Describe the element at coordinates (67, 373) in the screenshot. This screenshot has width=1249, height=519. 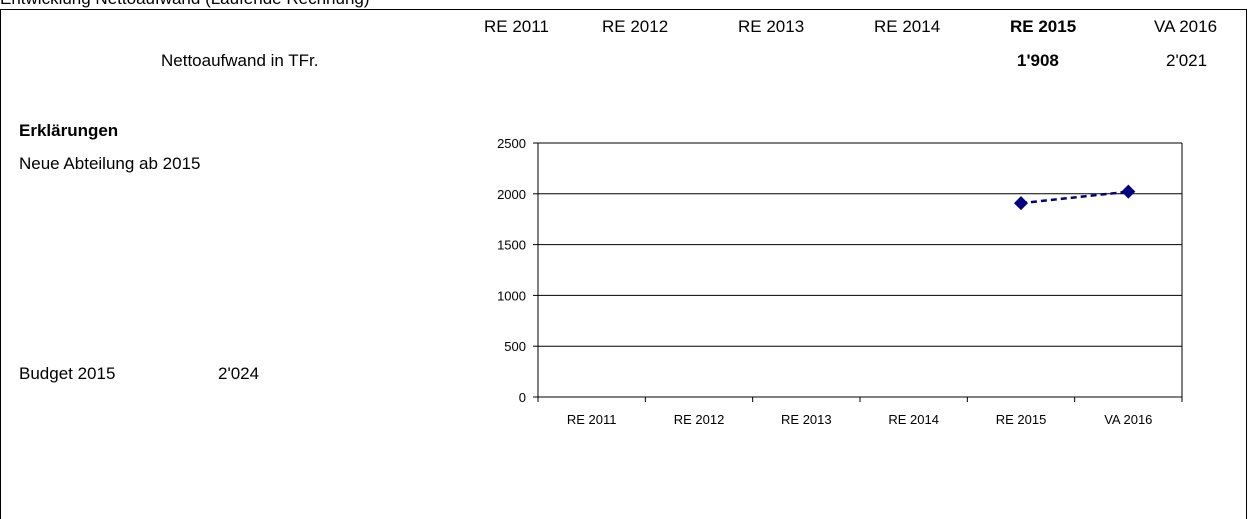
I see `budget-label: Budget 2015` at that location.